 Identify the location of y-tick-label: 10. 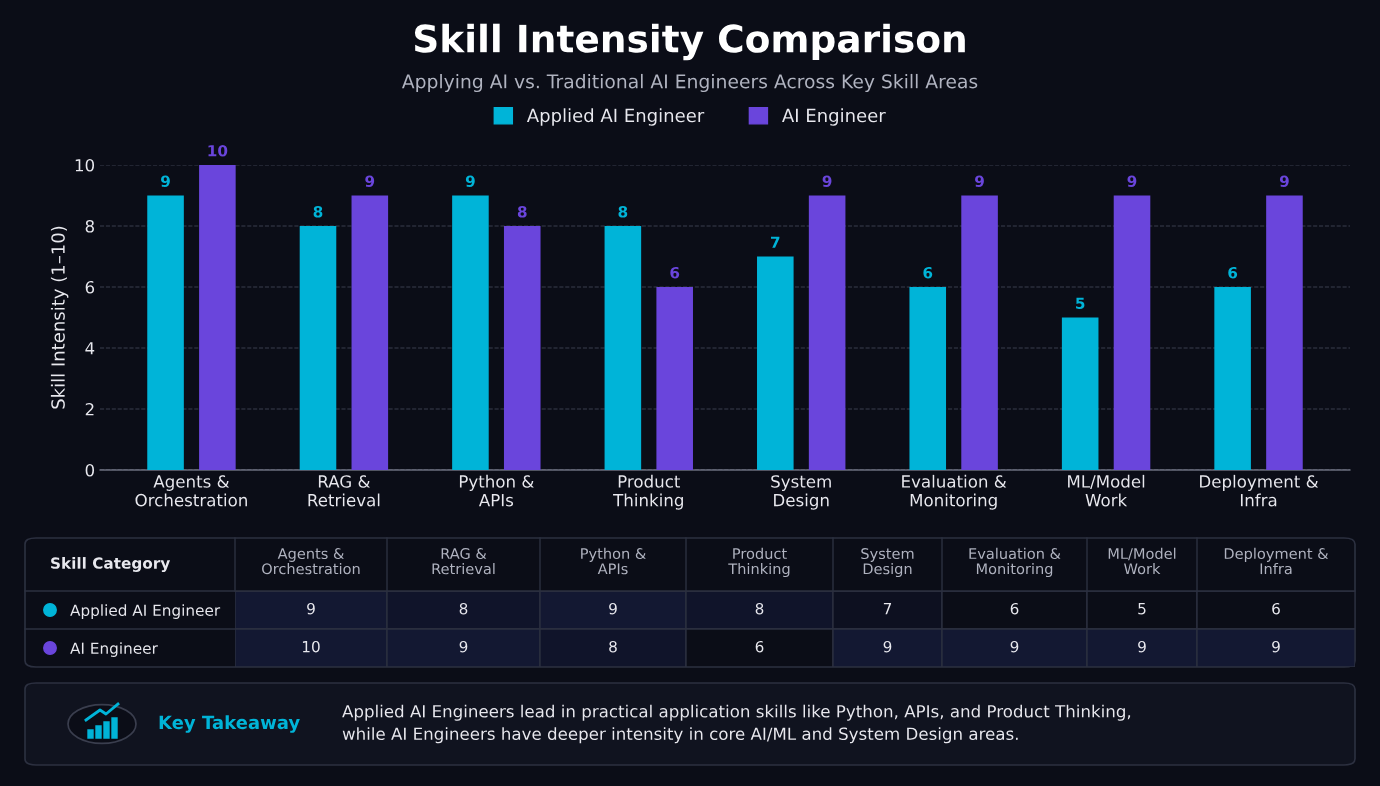
(85, 165).